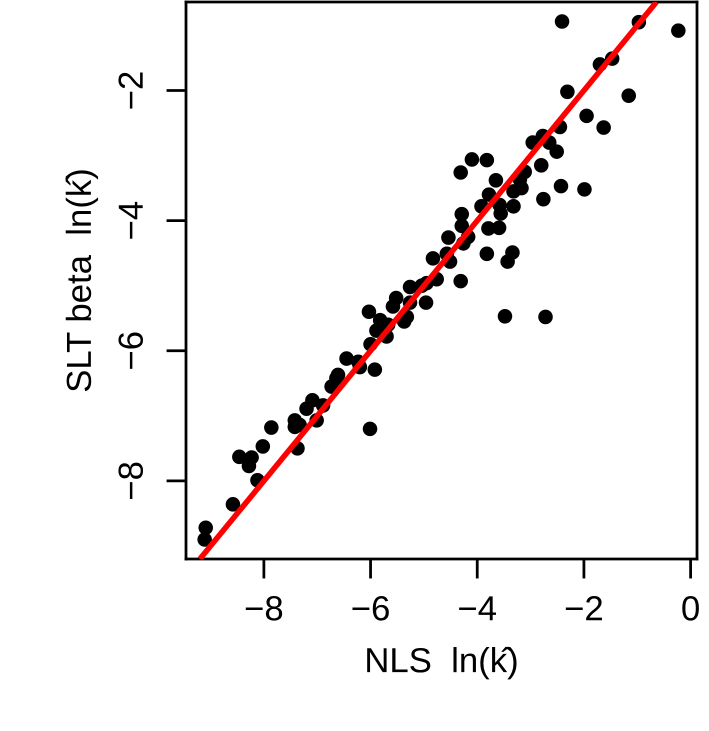 Image resolution: width=709 pixels, height=731 pixels. Describe the element at coordinates (131, 480) in the screenshot. I see `y-tick-label: −8` at that location.